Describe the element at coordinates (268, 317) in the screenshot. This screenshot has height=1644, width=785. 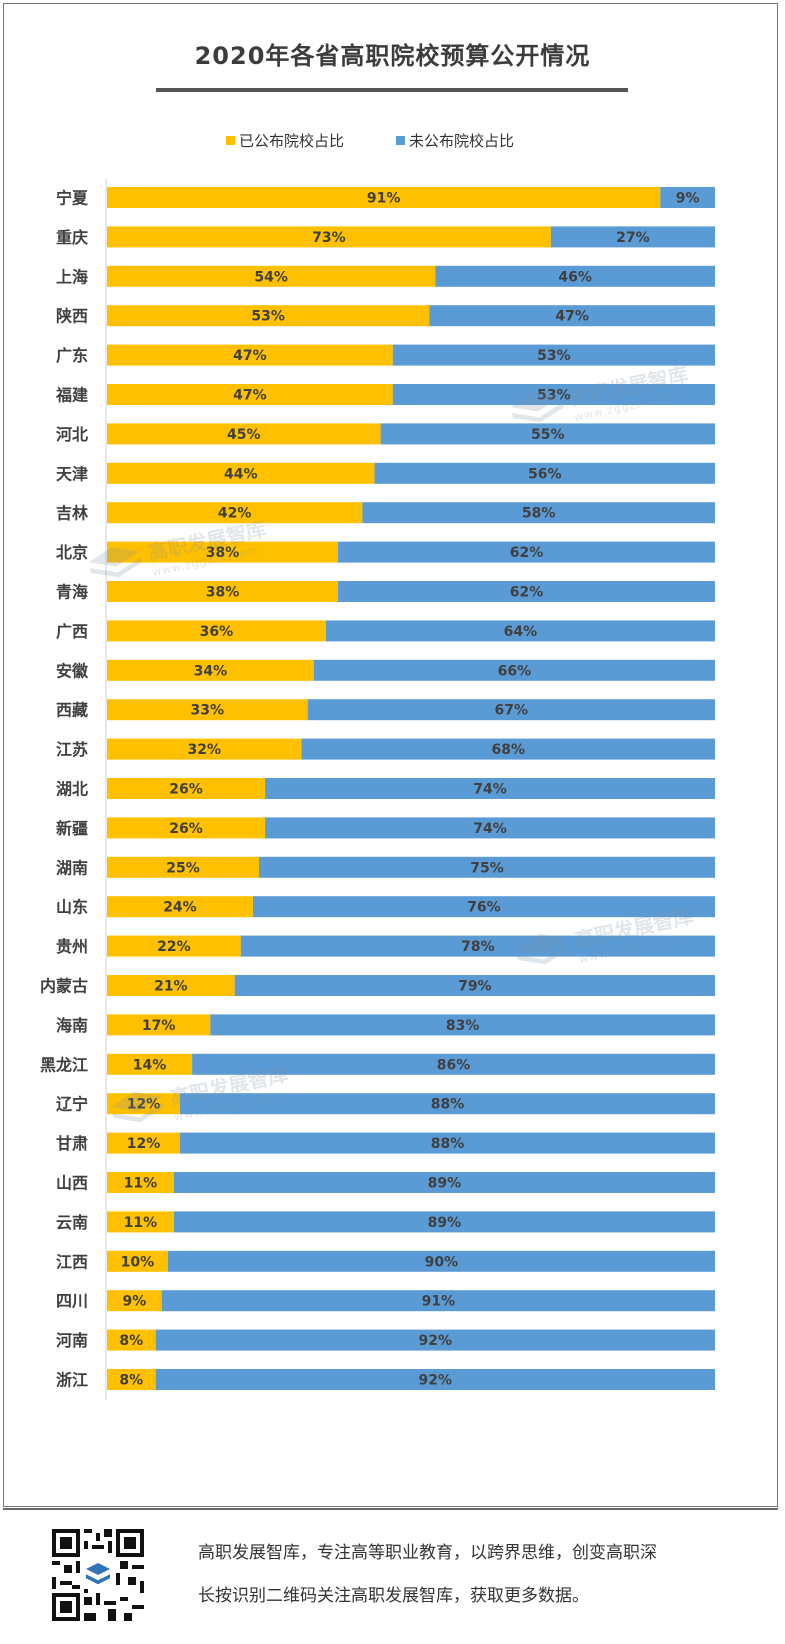
I see `data-label-published: 53%` at that location.